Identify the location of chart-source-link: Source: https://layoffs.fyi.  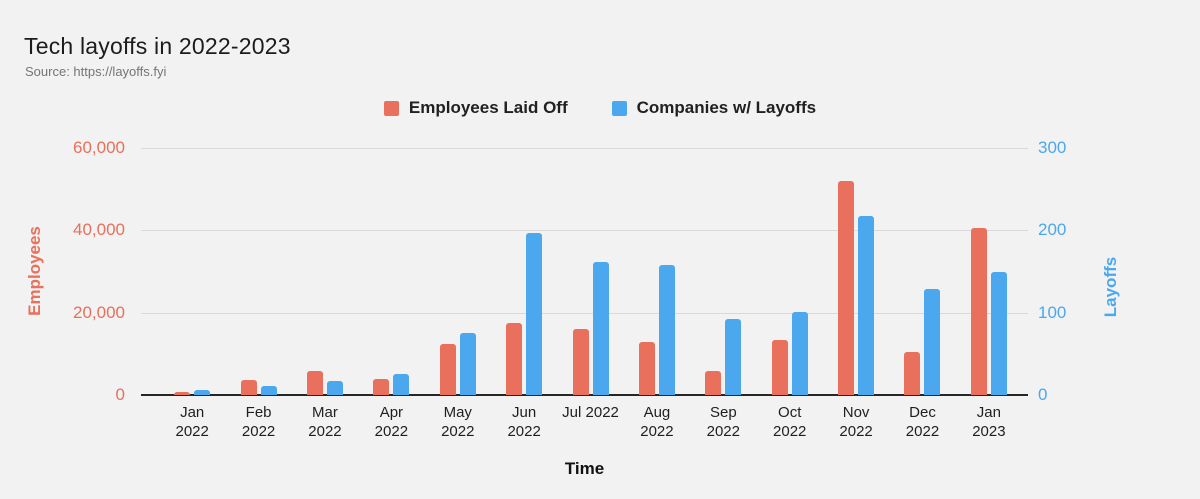
(96, 71).